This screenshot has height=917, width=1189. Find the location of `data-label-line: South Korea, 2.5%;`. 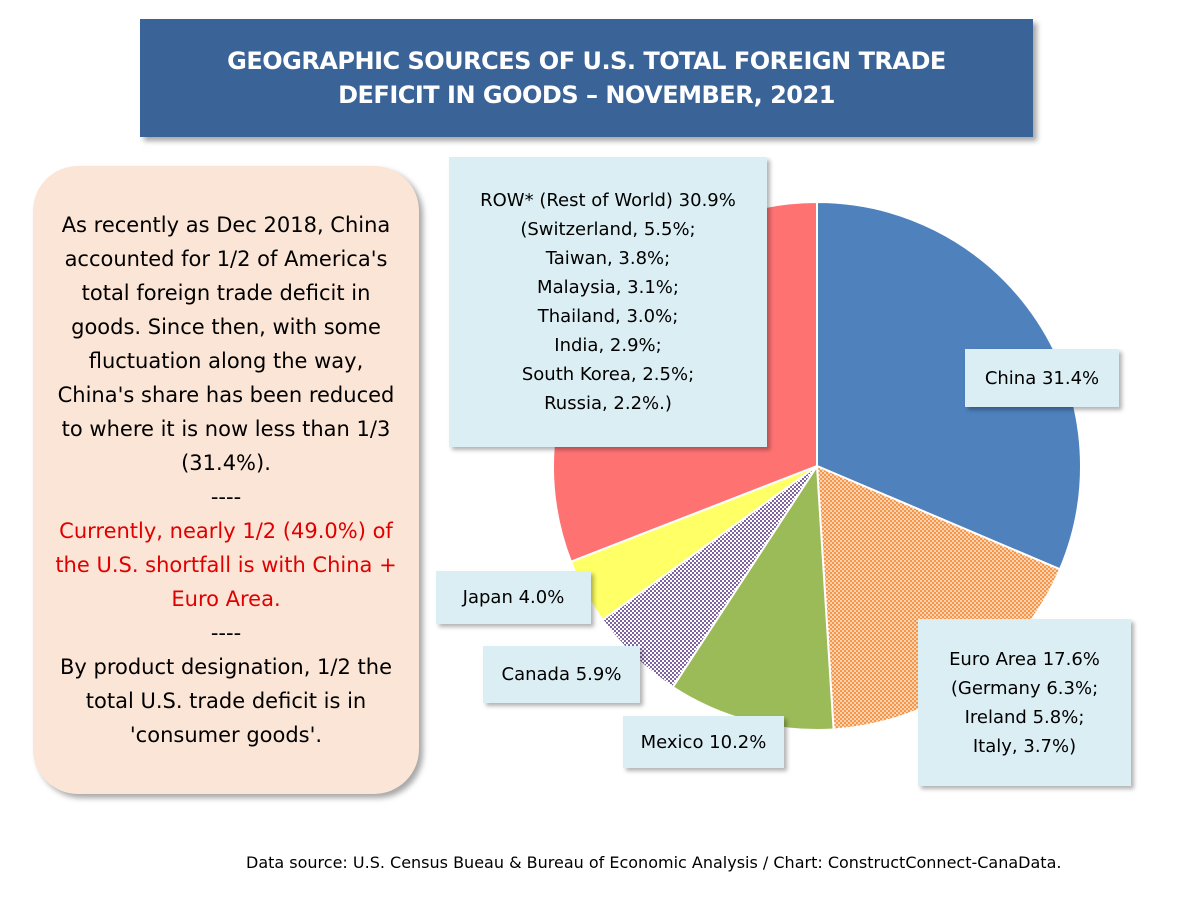

data-label-line: South Korea, 2.5%; is located at coordinates (608, 374).